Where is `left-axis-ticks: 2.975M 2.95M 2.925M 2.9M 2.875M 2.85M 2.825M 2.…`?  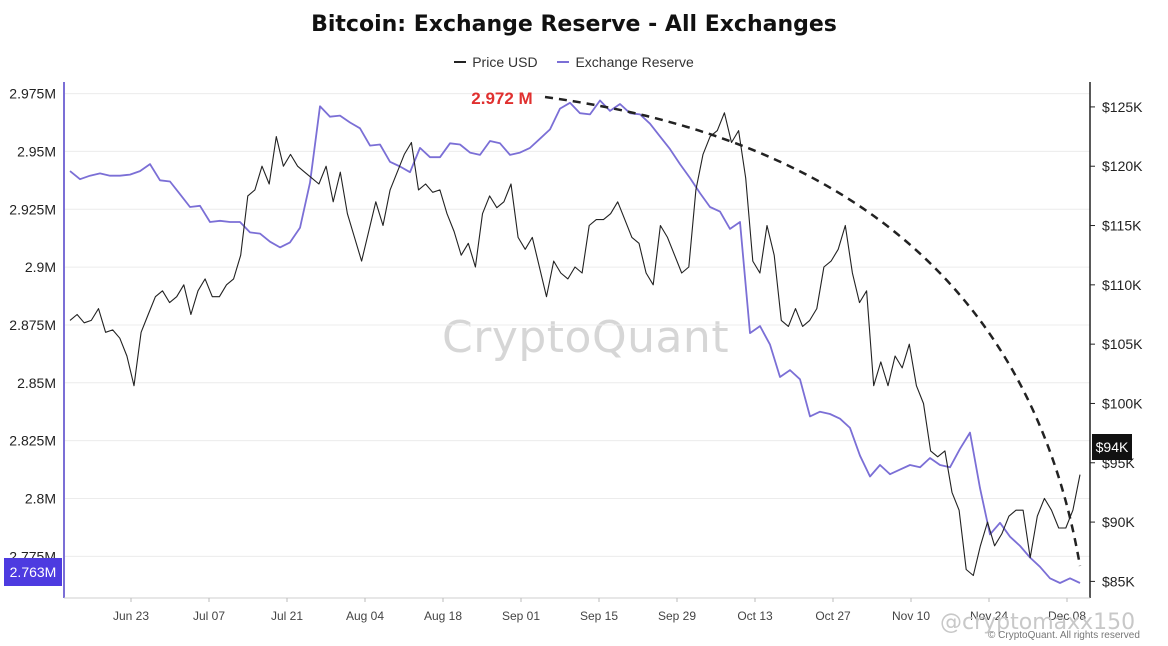 left-axis-ticks: 2.975M 2.95M 2.925M 2.9M 2.875M 2.85M 2.825M 2.… is located at coordinates (32, 325).